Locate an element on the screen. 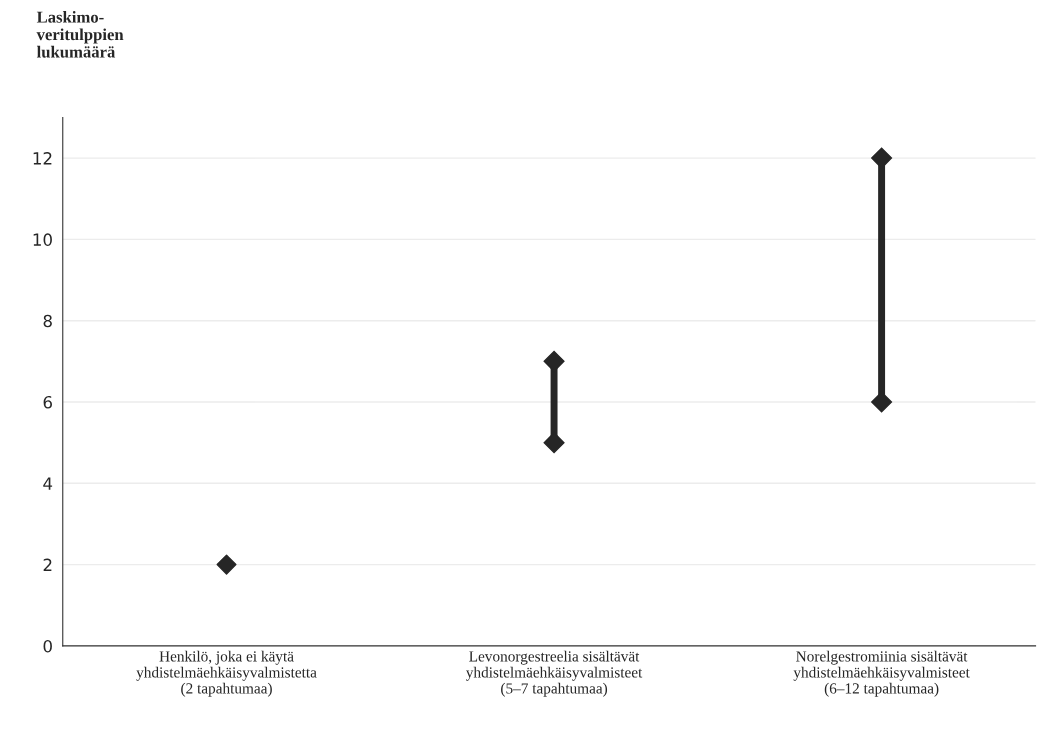 The width and height of the screenshot is (1046, 734). x-tick-label: Norelgestromiinia sisältävät yhdistelmäehkäisyvalmisteet (6–12 tapahtumaa) is located at coordinates (881, 673).